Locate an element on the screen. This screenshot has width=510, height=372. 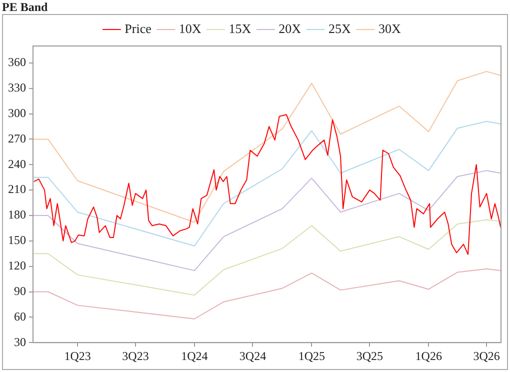
x-tick-label: 3Q24 is located at coordinates (252, 355).